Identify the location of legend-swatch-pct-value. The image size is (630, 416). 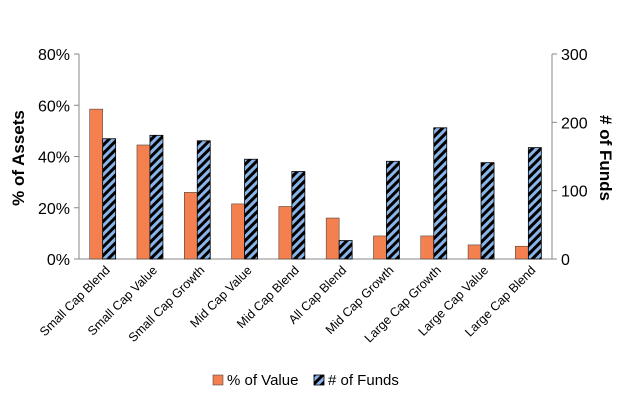
(218, 380).